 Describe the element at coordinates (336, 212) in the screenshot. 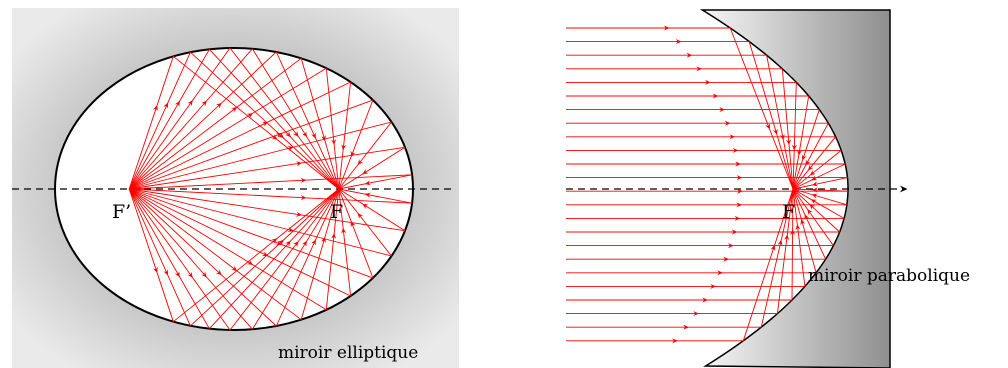

I see `elliptic-focus-near-label: F` at that location.